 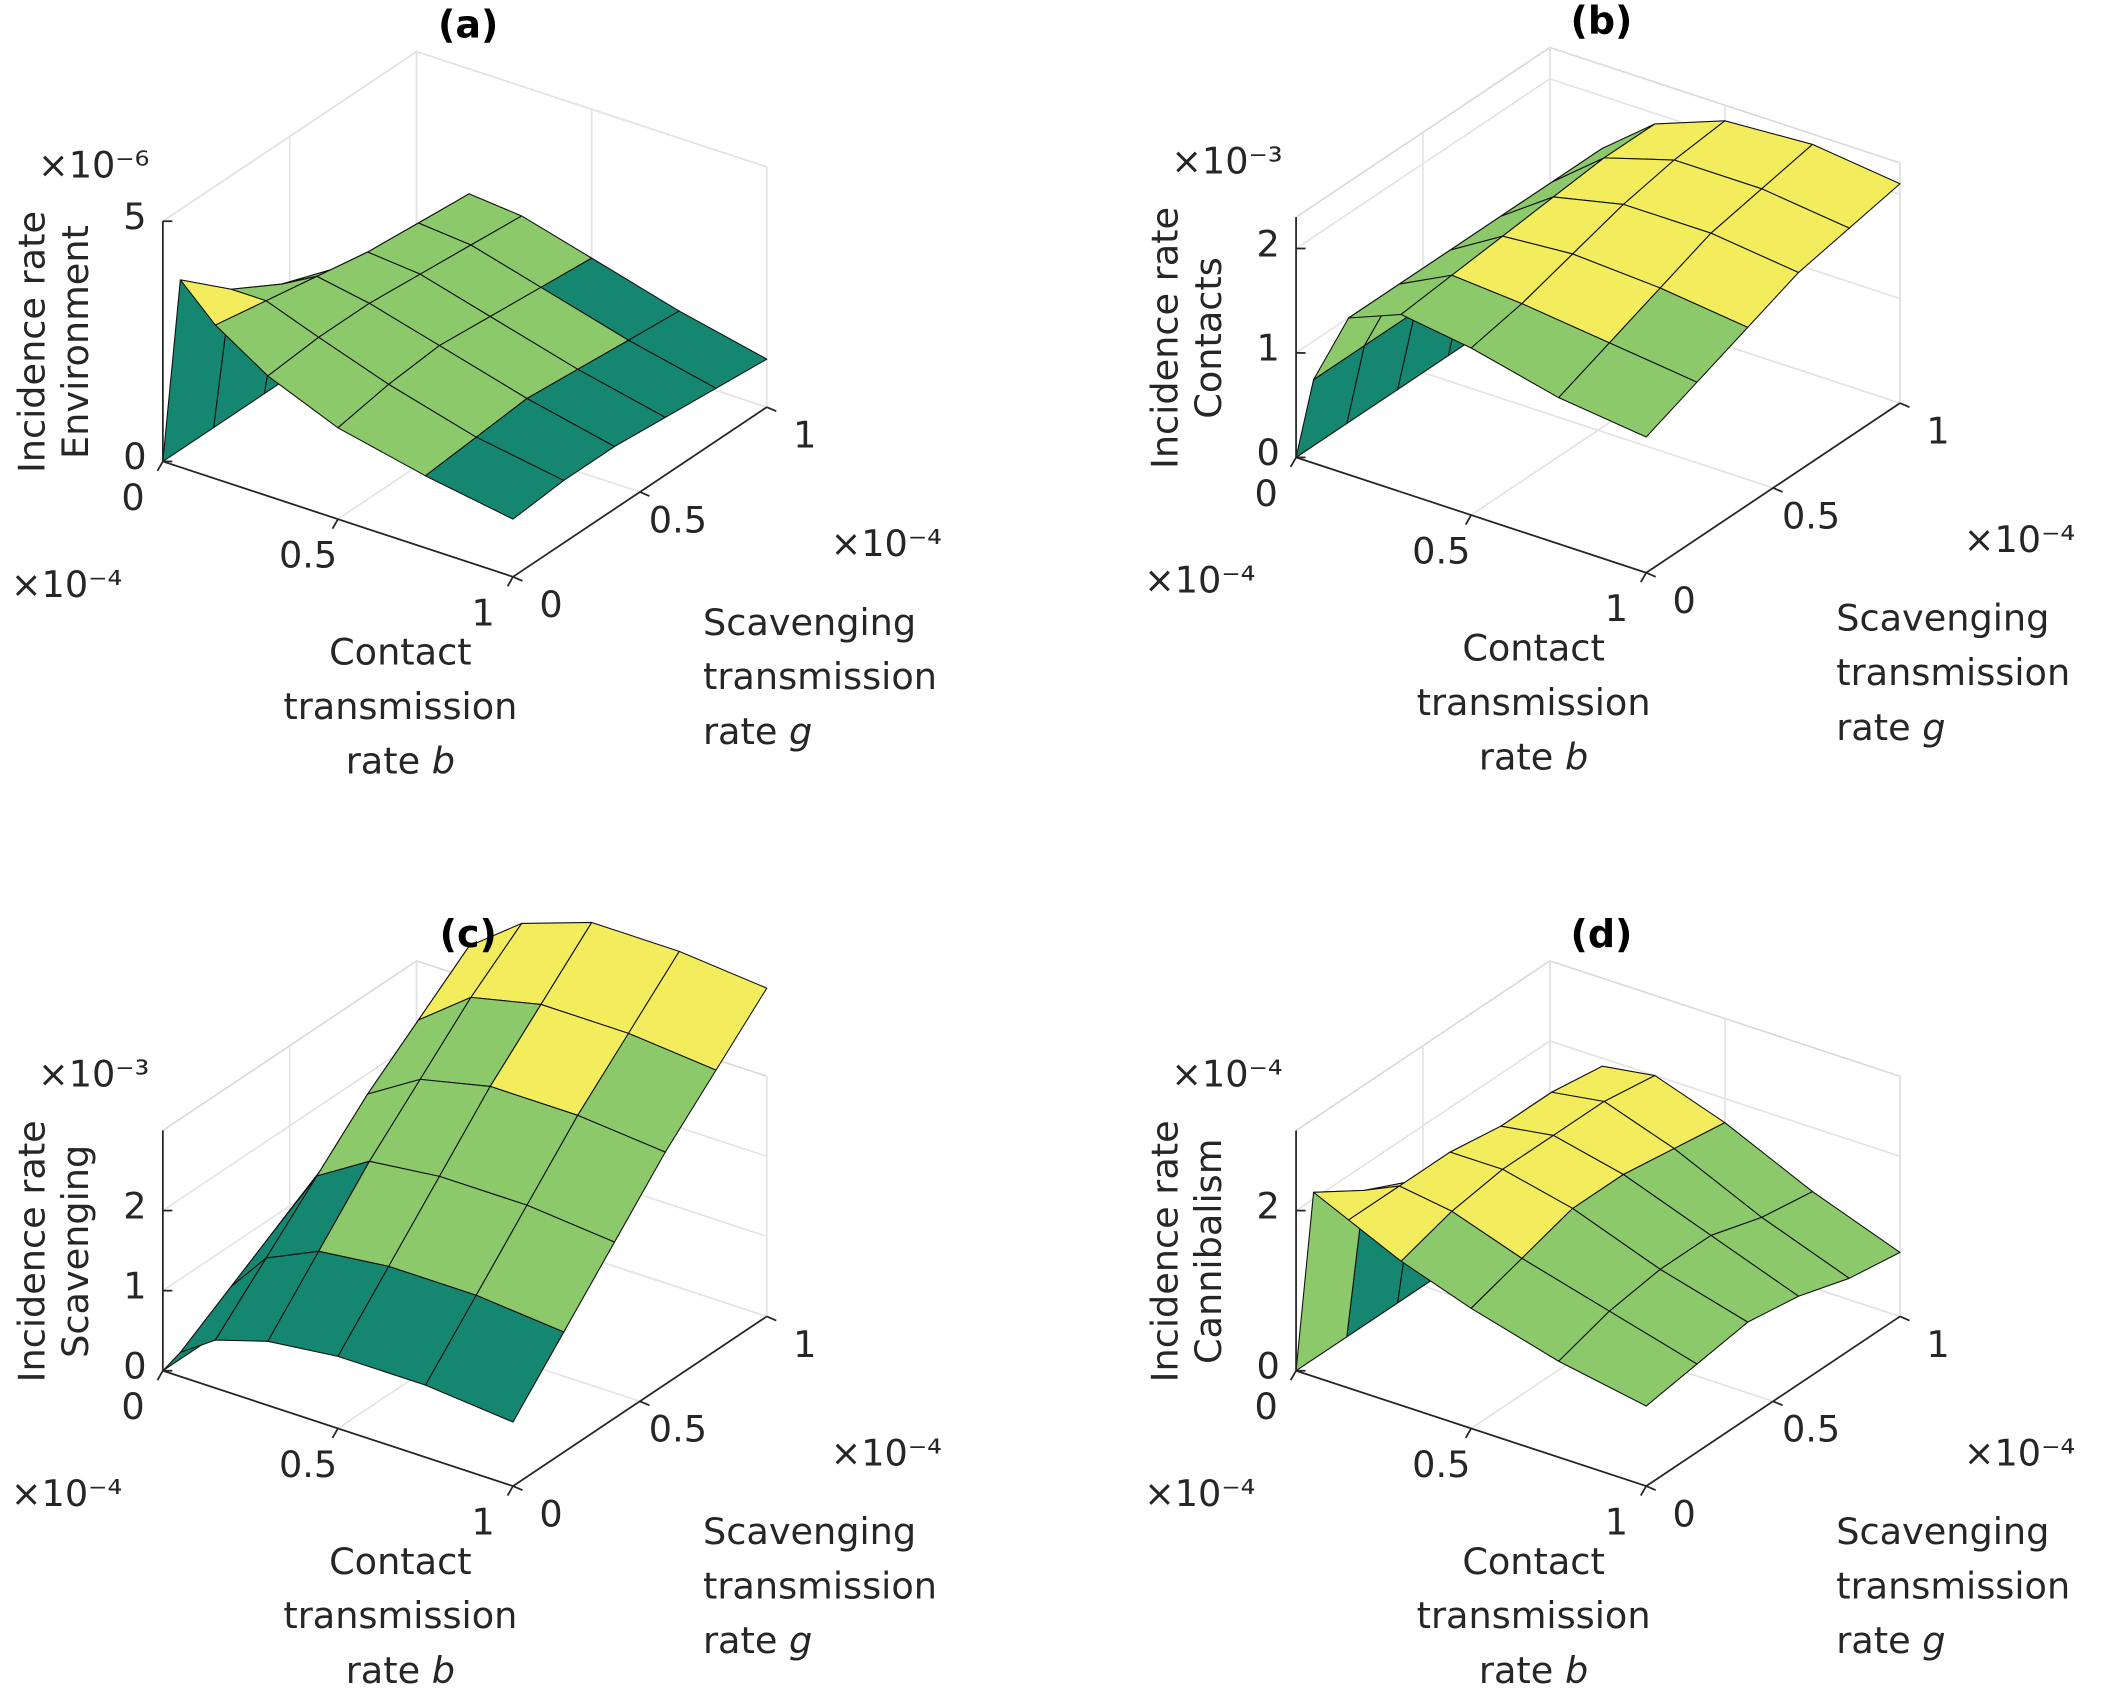 What do you see at coordinates (1226, 1074) in the screenshot?
I see `z-scale-label: ×10⁻⁴` at bounding box center [1226, 1074].